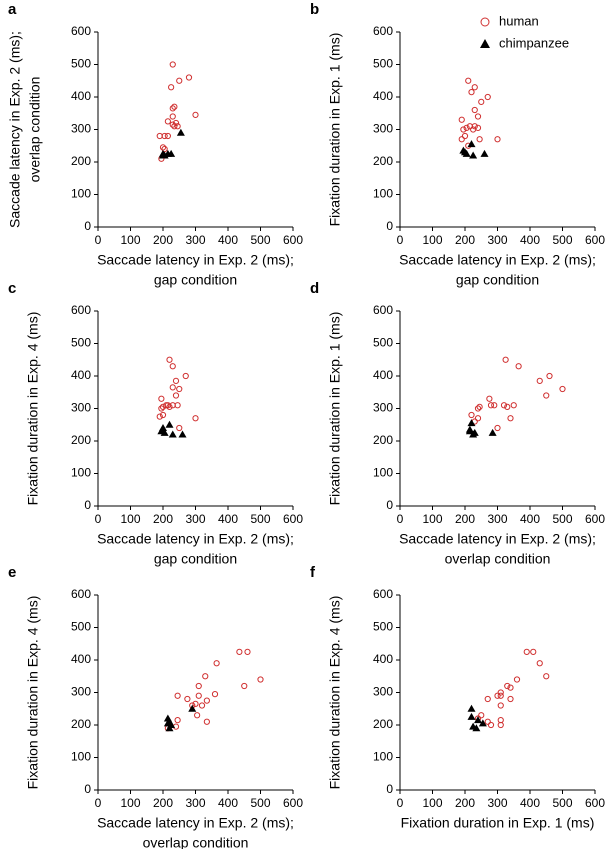 This screenshot has height=854, width=609. Describe the element at coordinates (35, 130) in the screenshot. I see `y-axis-label: overlap condition` at that location.